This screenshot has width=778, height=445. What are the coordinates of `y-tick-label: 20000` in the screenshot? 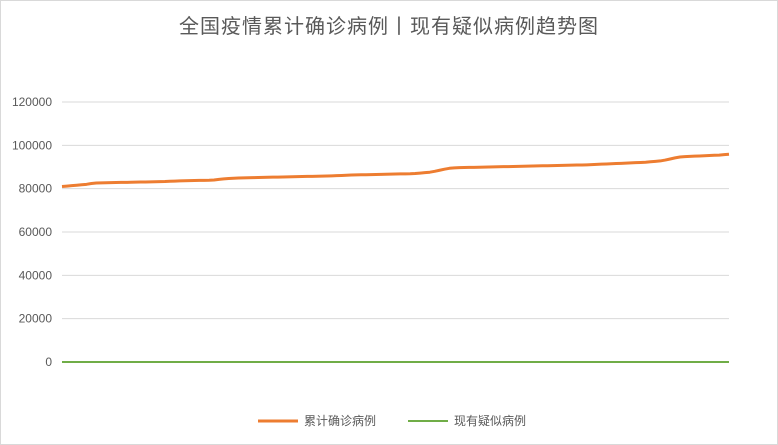 It's located at (36, 319).